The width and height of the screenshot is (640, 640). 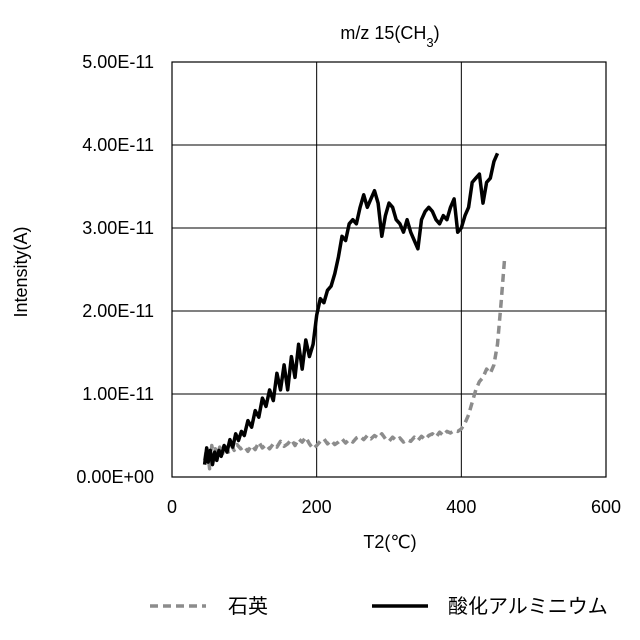 I want to click on y-axis-label: Intensity(A), so click(x=21, y=271).